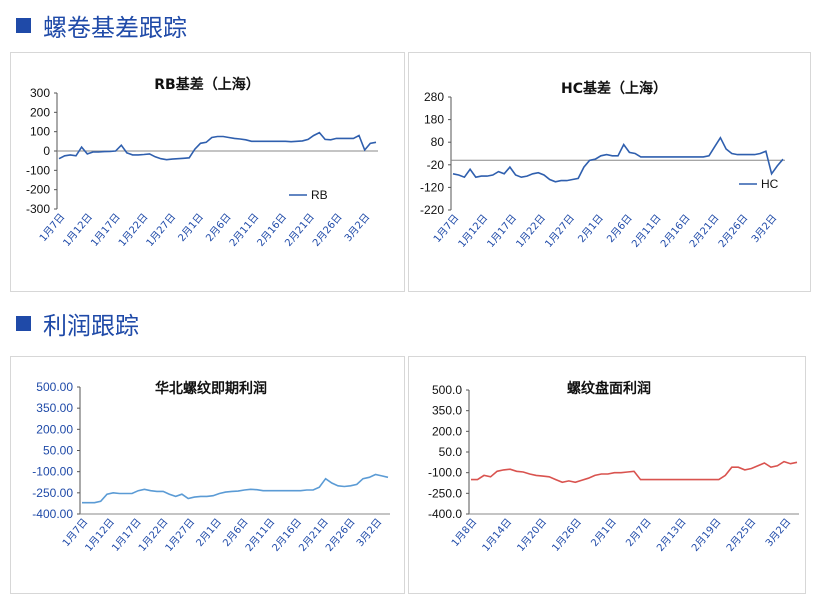 The image size is (815, 600). Describe the element at coordinates (706, 535) in the screenshot. I see `x-tick-label: 2月19日` at that location.